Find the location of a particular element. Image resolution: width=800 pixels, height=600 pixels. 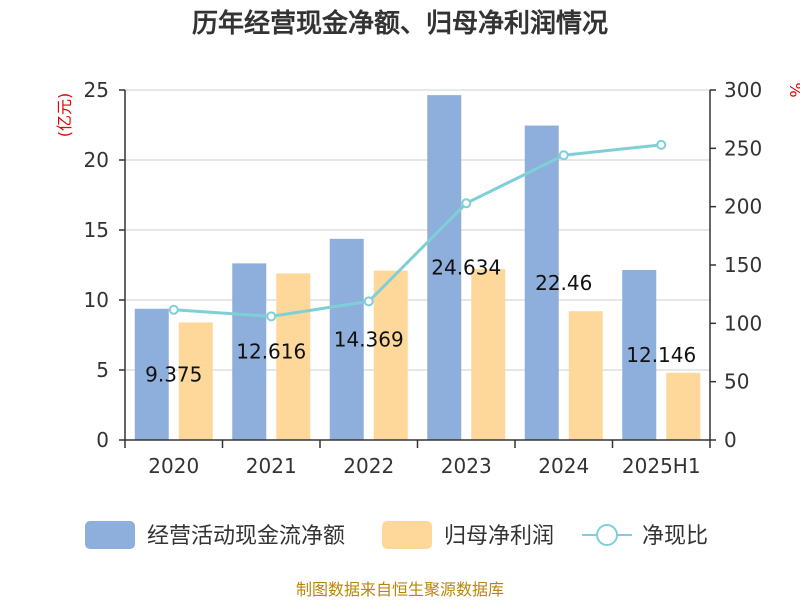

y-right-tick-label: 200 is located at coordinates (743, 207).